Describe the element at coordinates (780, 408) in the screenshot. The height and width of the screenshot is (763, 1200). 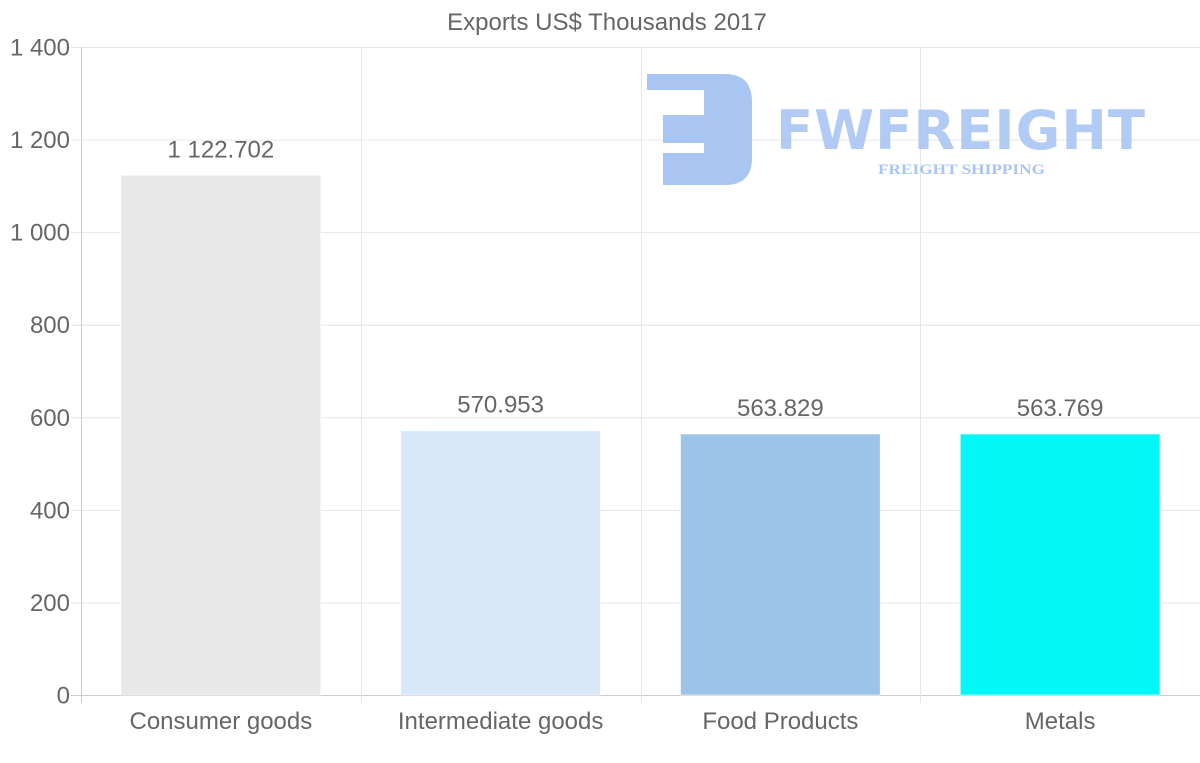
I see `data-label: 563.829` at that location.